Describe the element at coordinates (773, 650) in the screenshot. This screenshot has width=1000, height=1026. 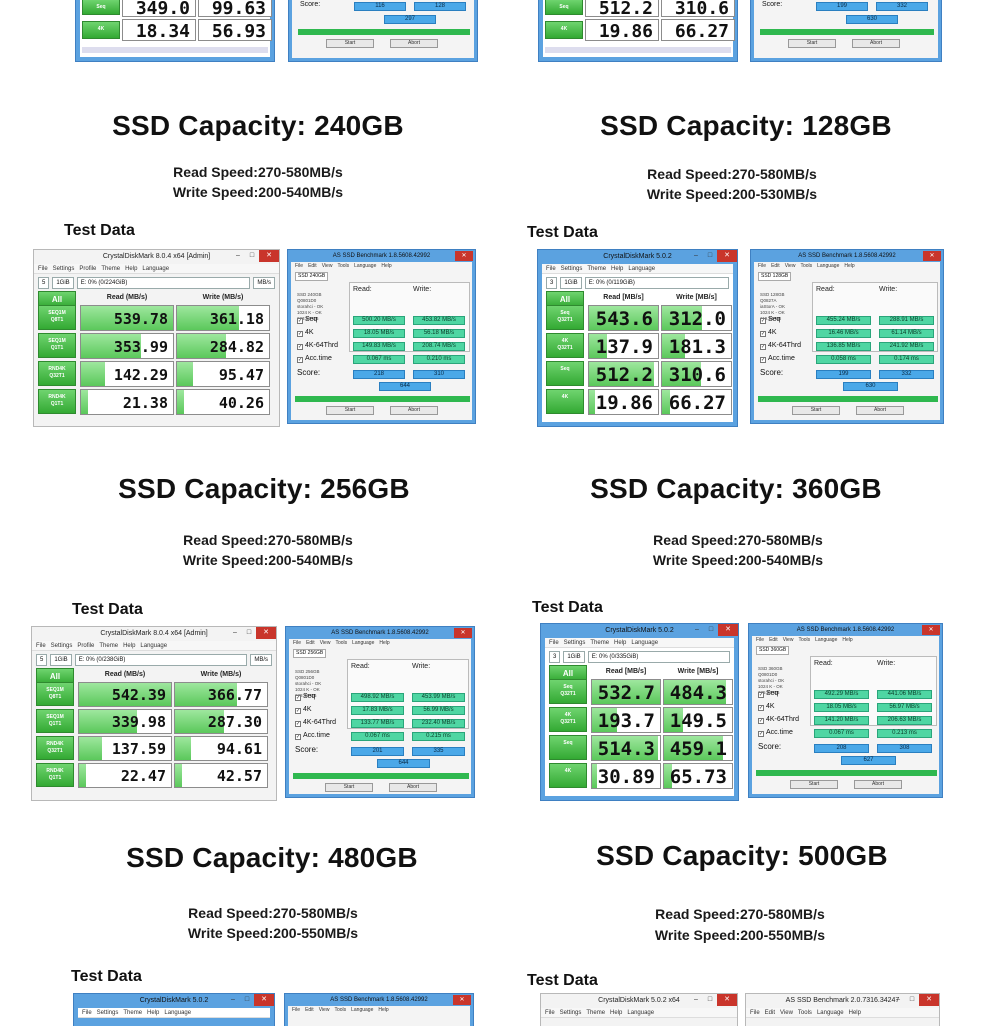
I see `drive-select: SSD 360GB` at that location.